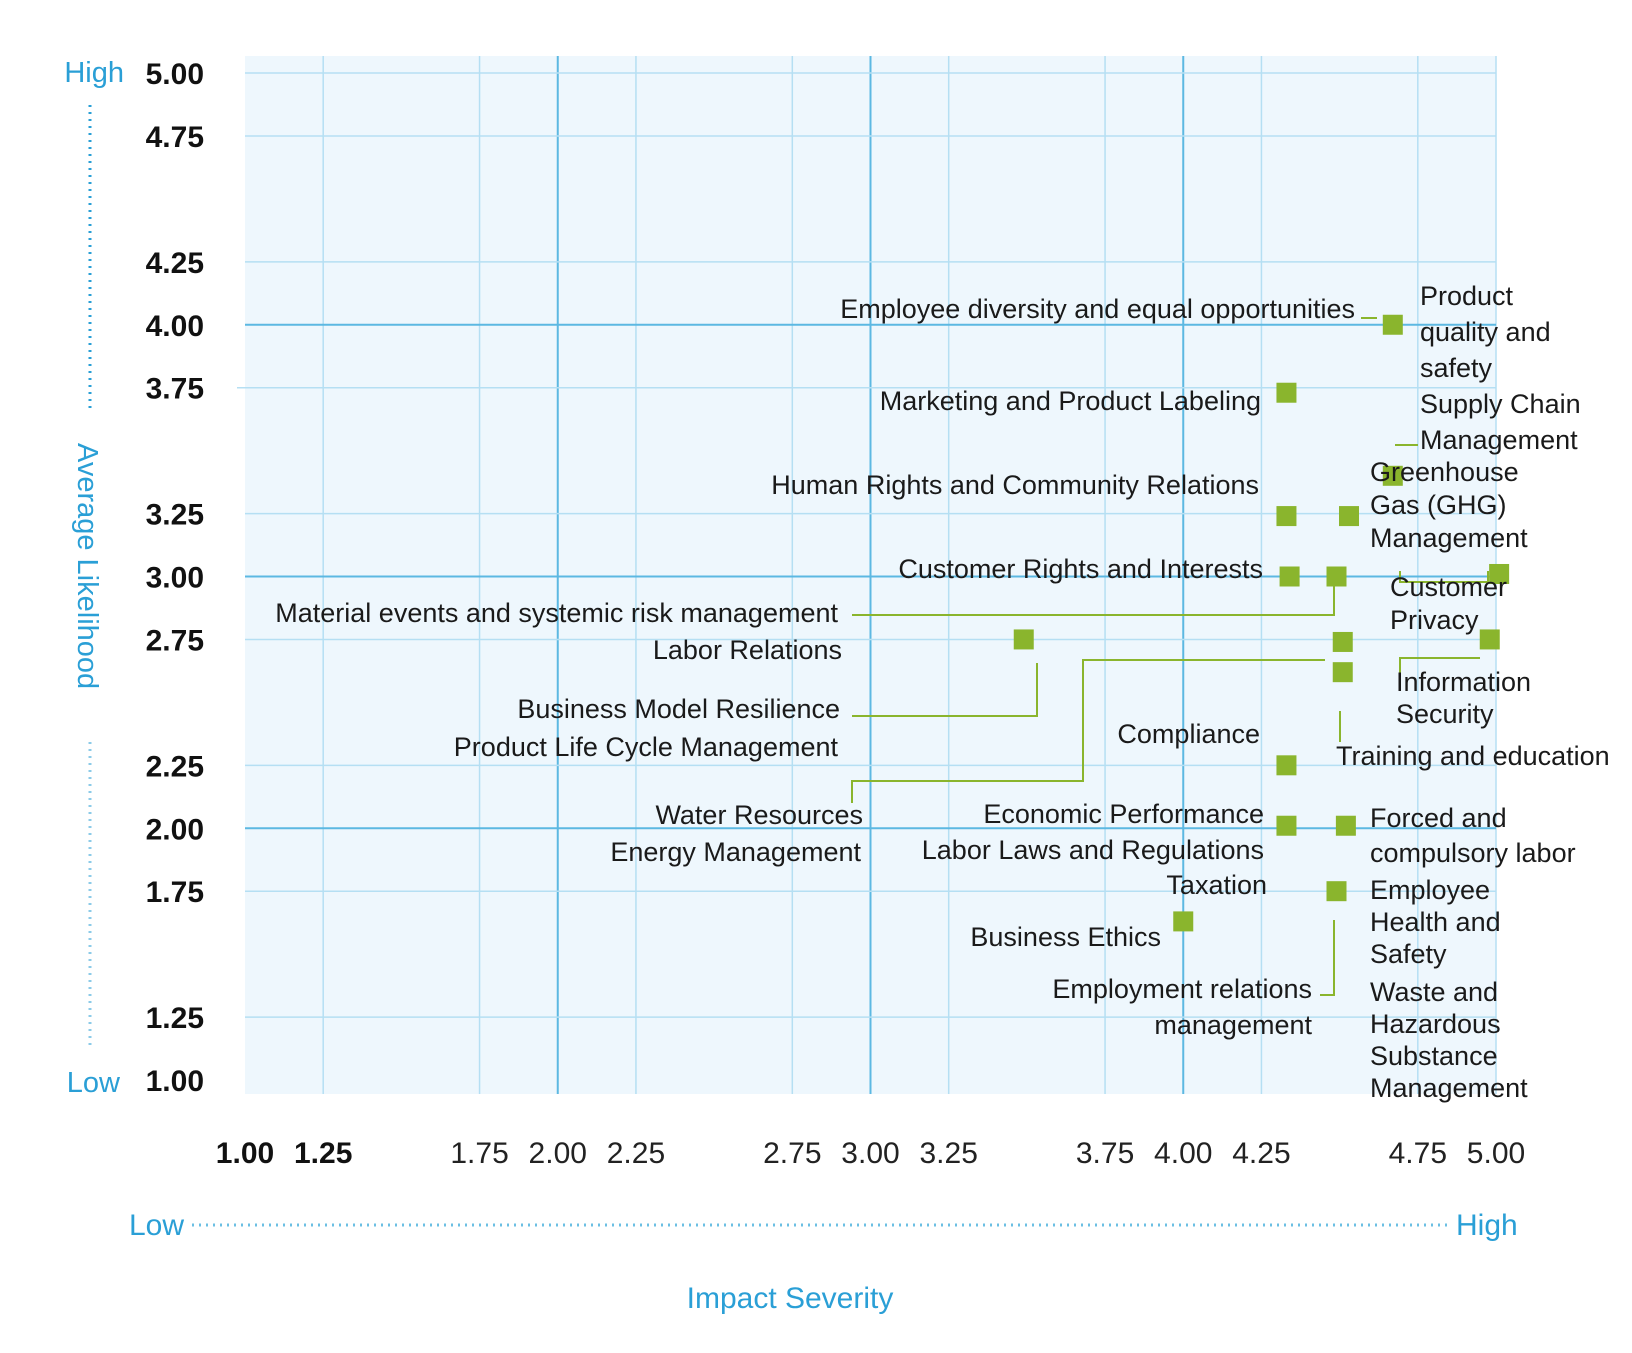 The height and width of the screenshot is (1353, 1632). What do you see at coordinates (1496, 1153) in the screenshot?
I see `x-tick-label: 5.00` at bounding box center [1496, 1153].